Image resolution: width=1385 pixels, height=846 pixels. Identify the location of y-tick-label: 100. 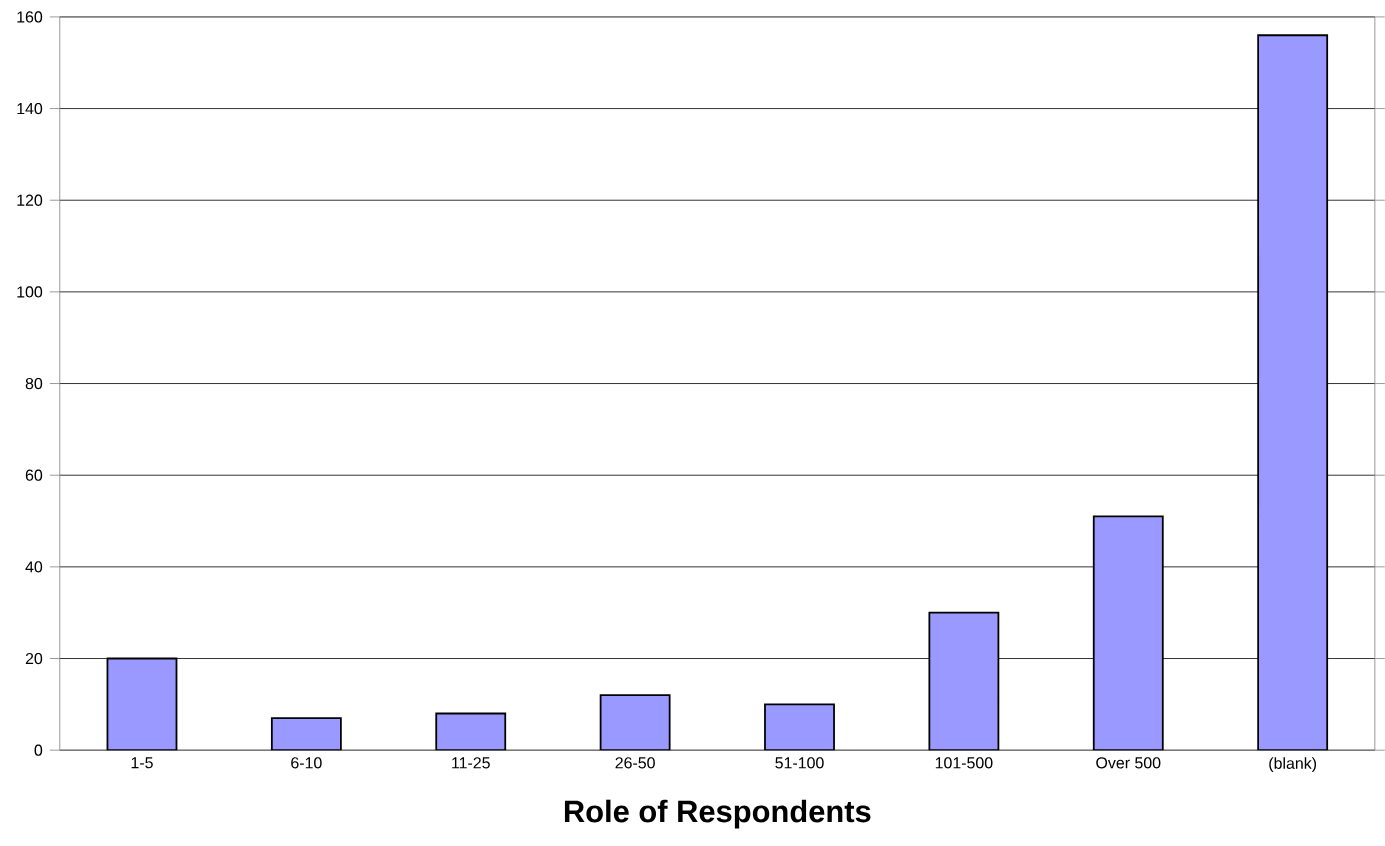
(30, 292).